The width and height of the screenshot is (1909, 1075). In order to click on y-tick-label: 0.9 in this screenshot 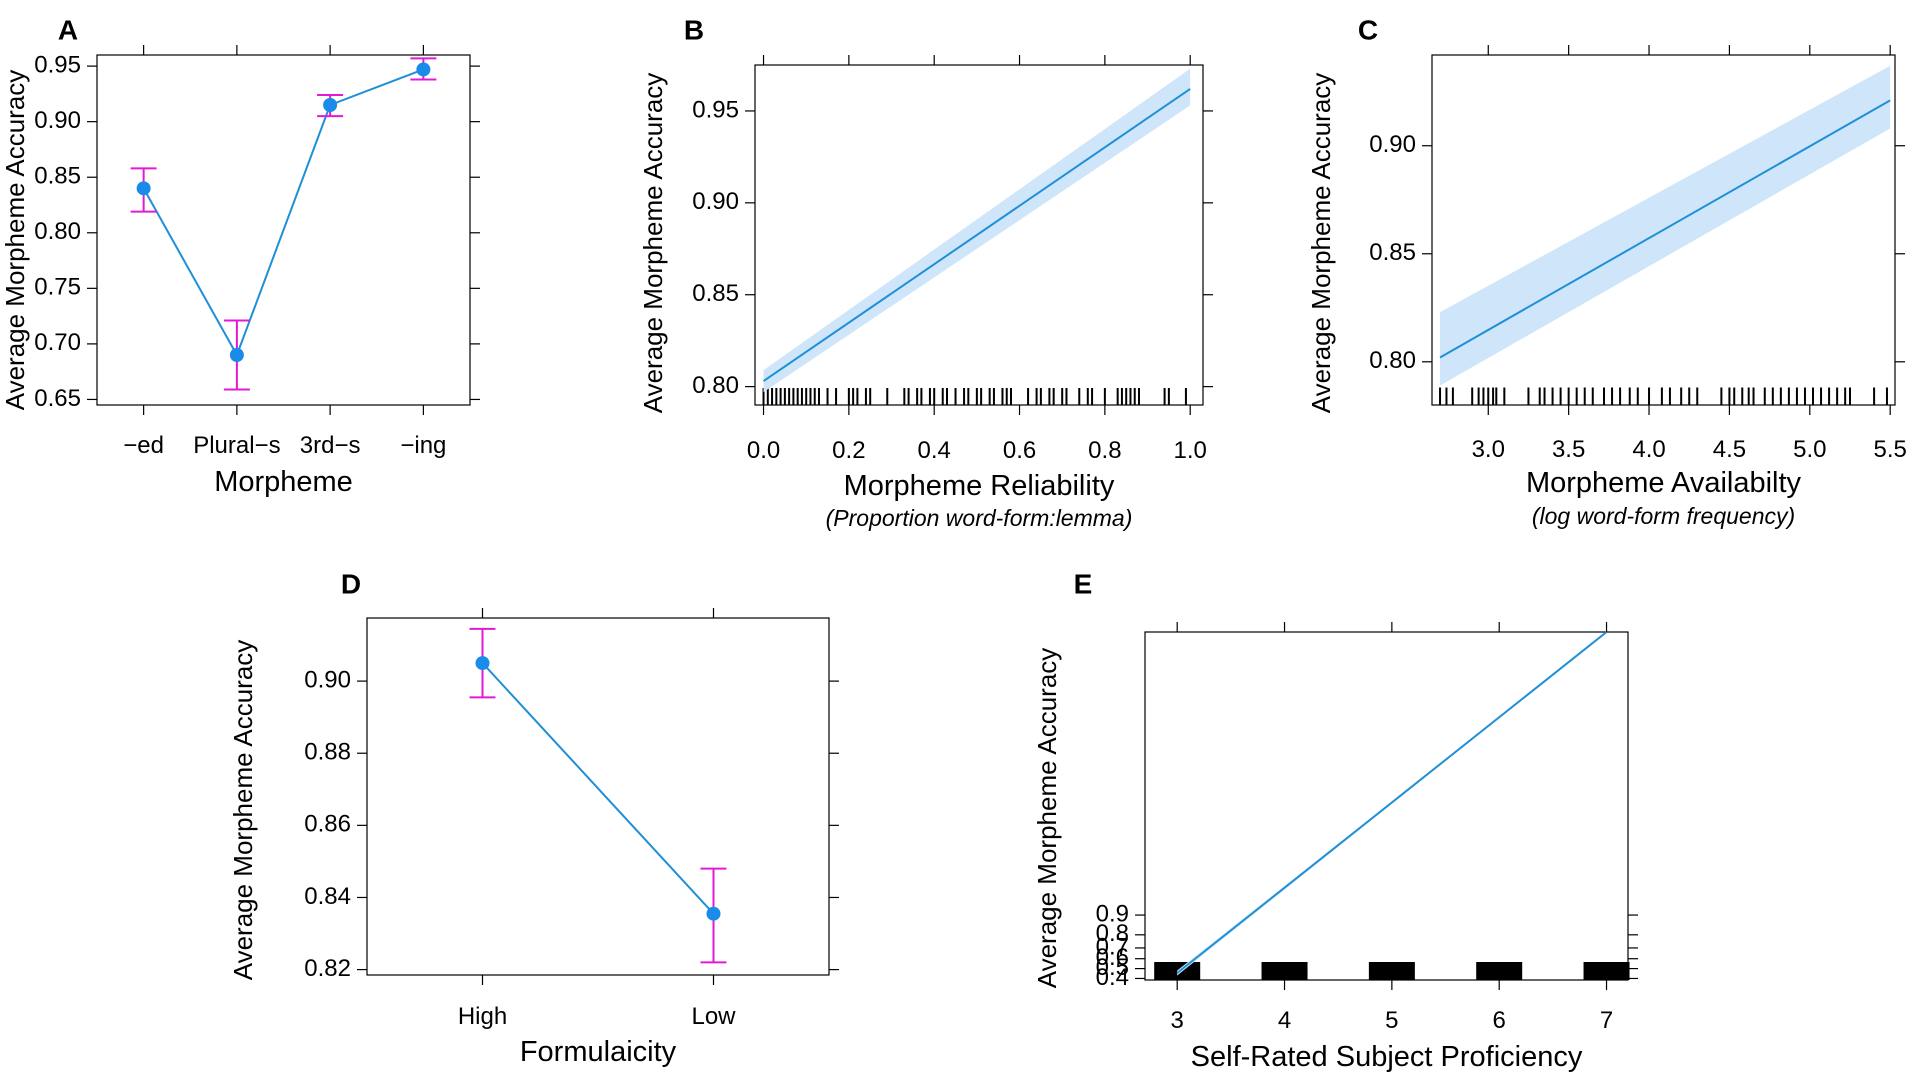, I will do `click(1112, 913)`.